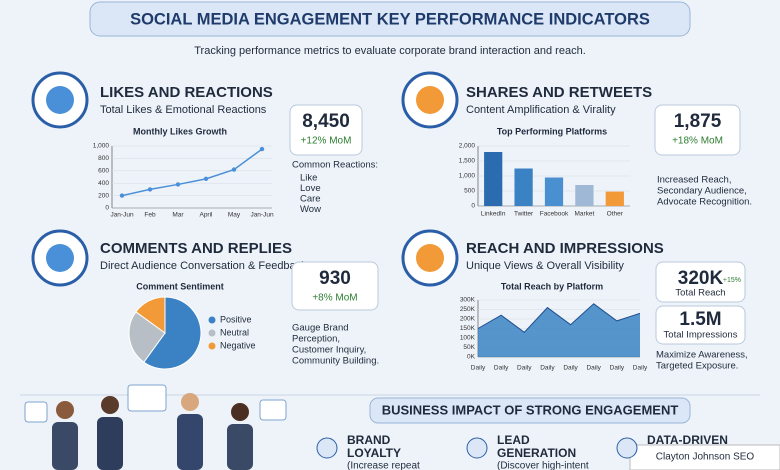  Describe the element at coordinates (615, 214) in the screenshot. I see `x-tick-label: Other` at that location.